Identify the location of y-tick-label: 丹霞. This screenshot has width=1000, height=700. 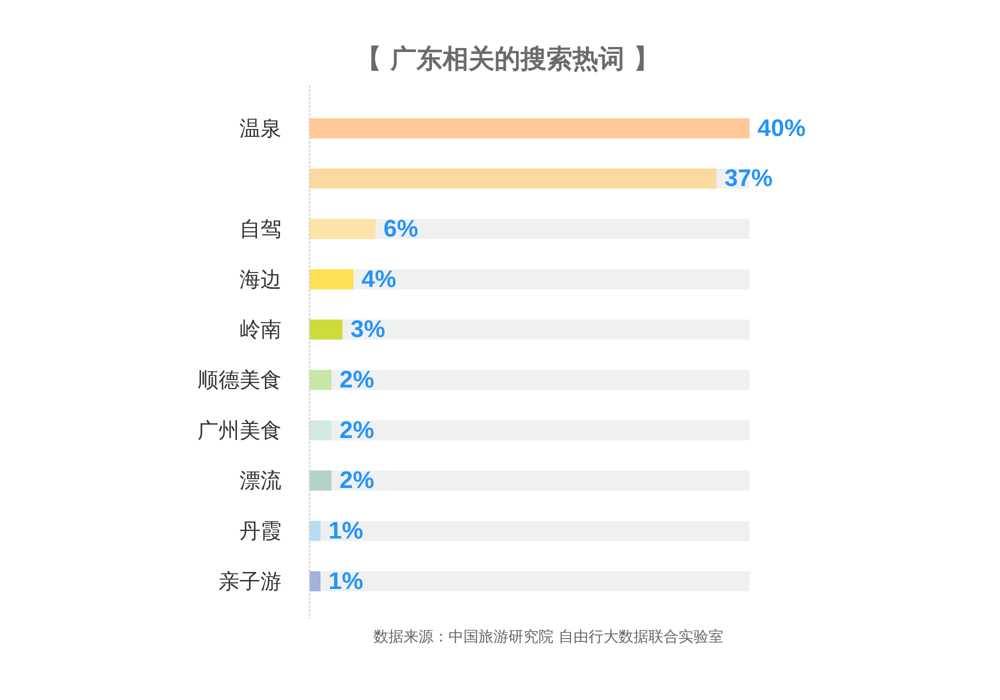
(261, 530).